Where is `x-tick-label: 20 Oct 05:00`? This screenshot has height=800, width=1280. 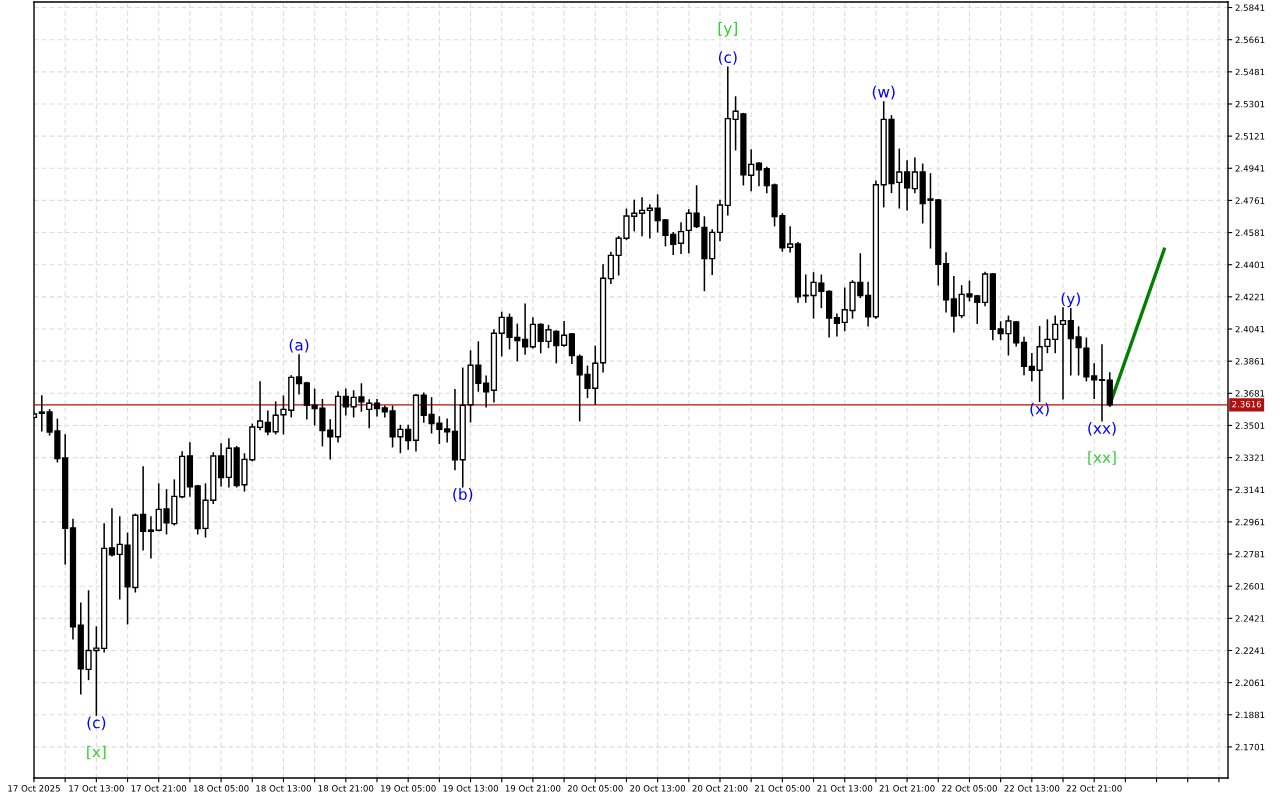 x-tick-label: 20 Oct 05:00 is located at coordinates (595, 788).